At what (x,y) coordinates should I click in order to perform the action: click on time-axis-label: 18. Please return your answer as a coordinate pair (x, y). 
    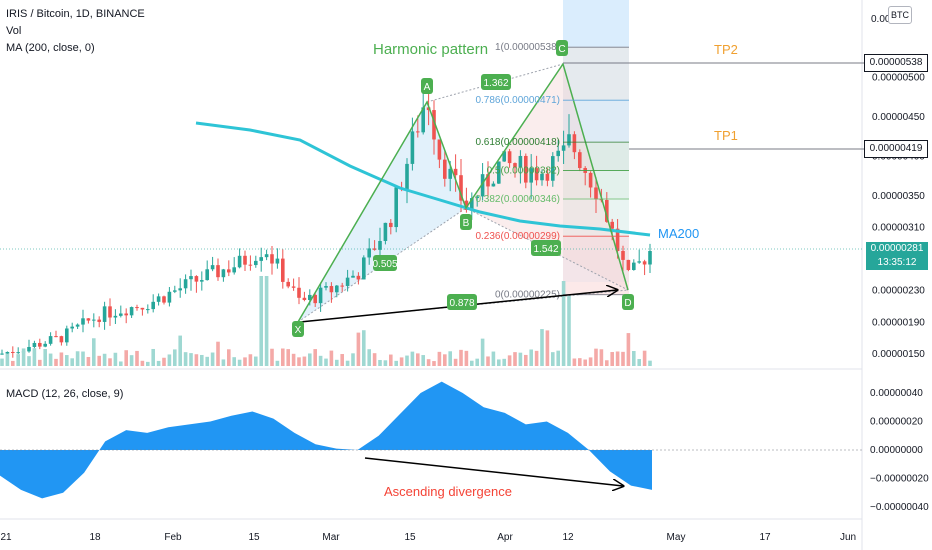
    Looking at the image, I should click on (95, 537).